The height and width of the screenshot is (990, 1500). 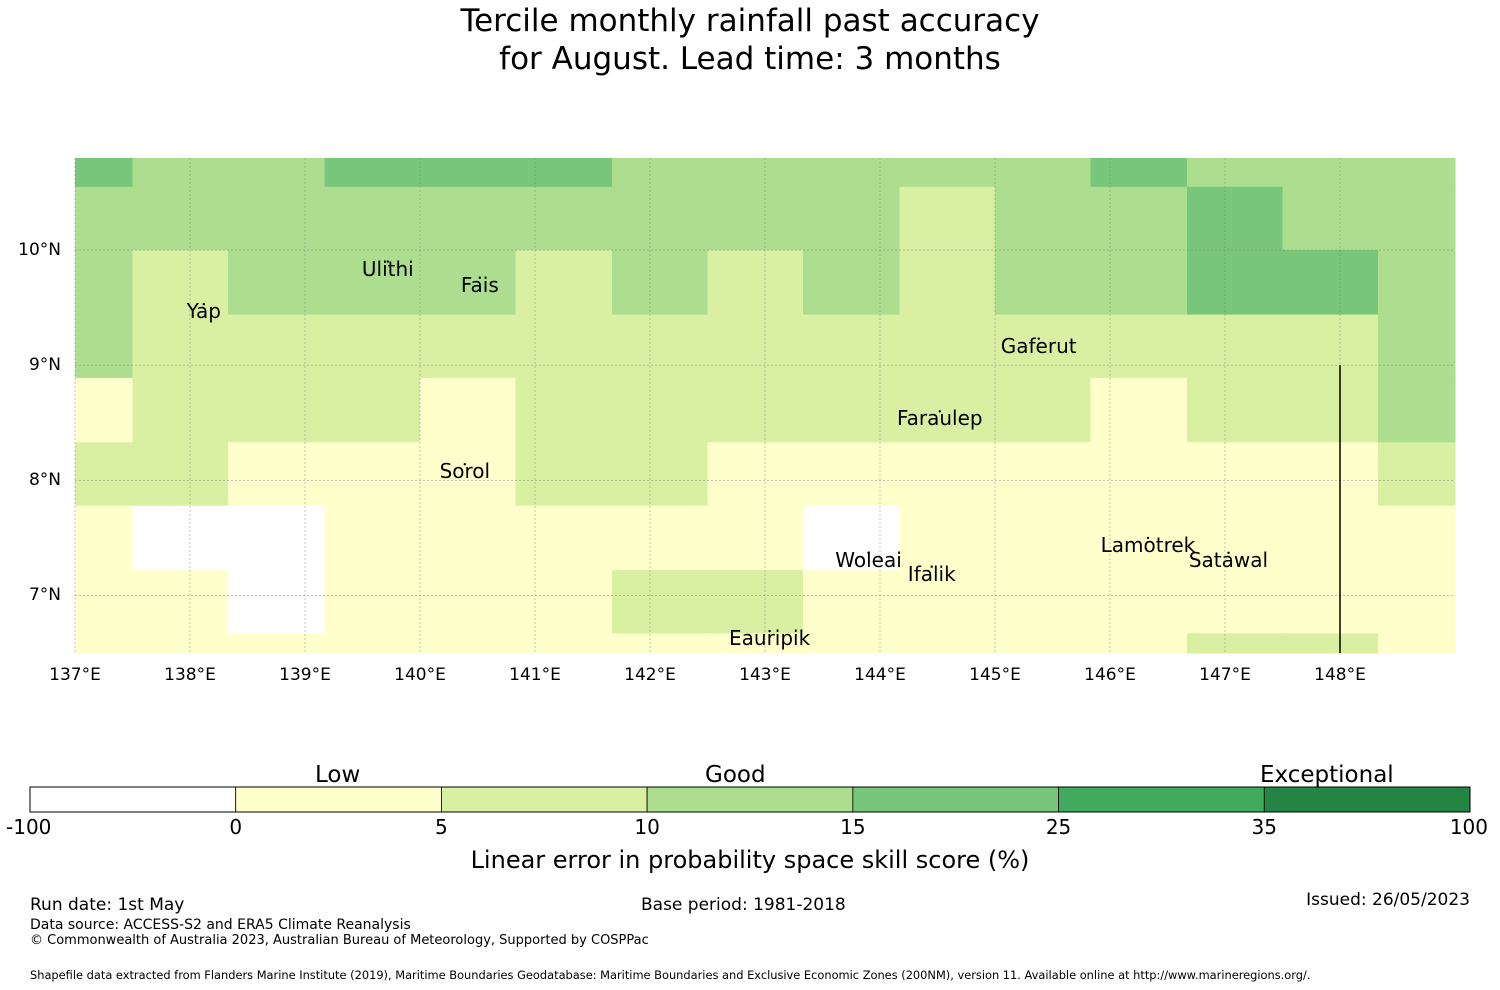 I want to click on lon-tick-label: 137°E, so click(x=75, y=675).